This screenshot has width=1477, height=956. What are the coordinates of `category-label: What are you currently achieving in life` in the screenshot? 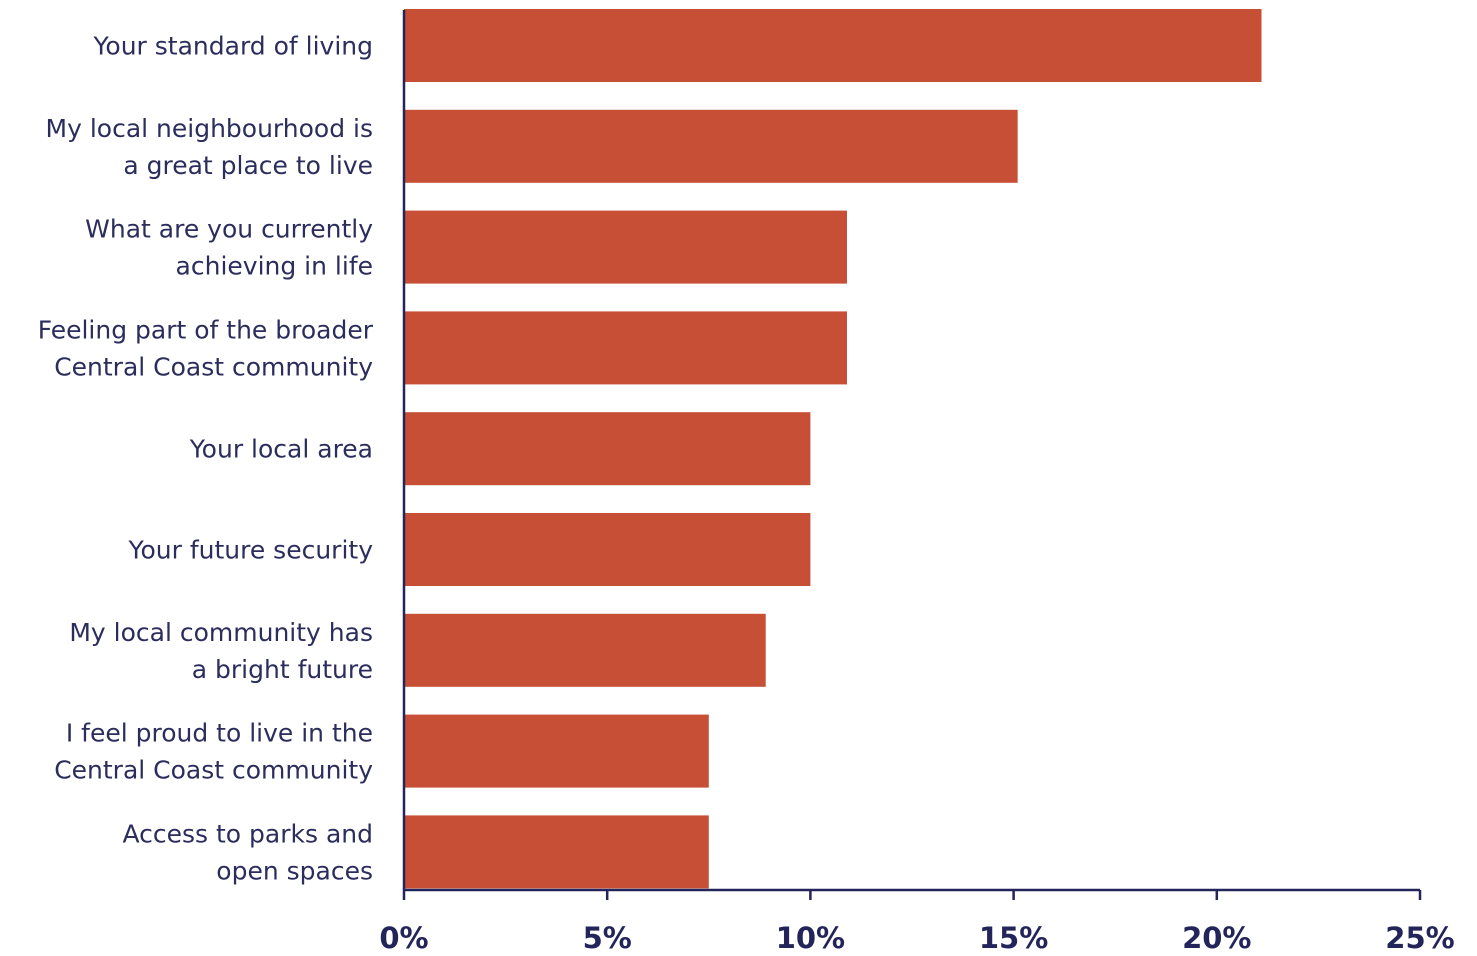 It's located at (229, 248).